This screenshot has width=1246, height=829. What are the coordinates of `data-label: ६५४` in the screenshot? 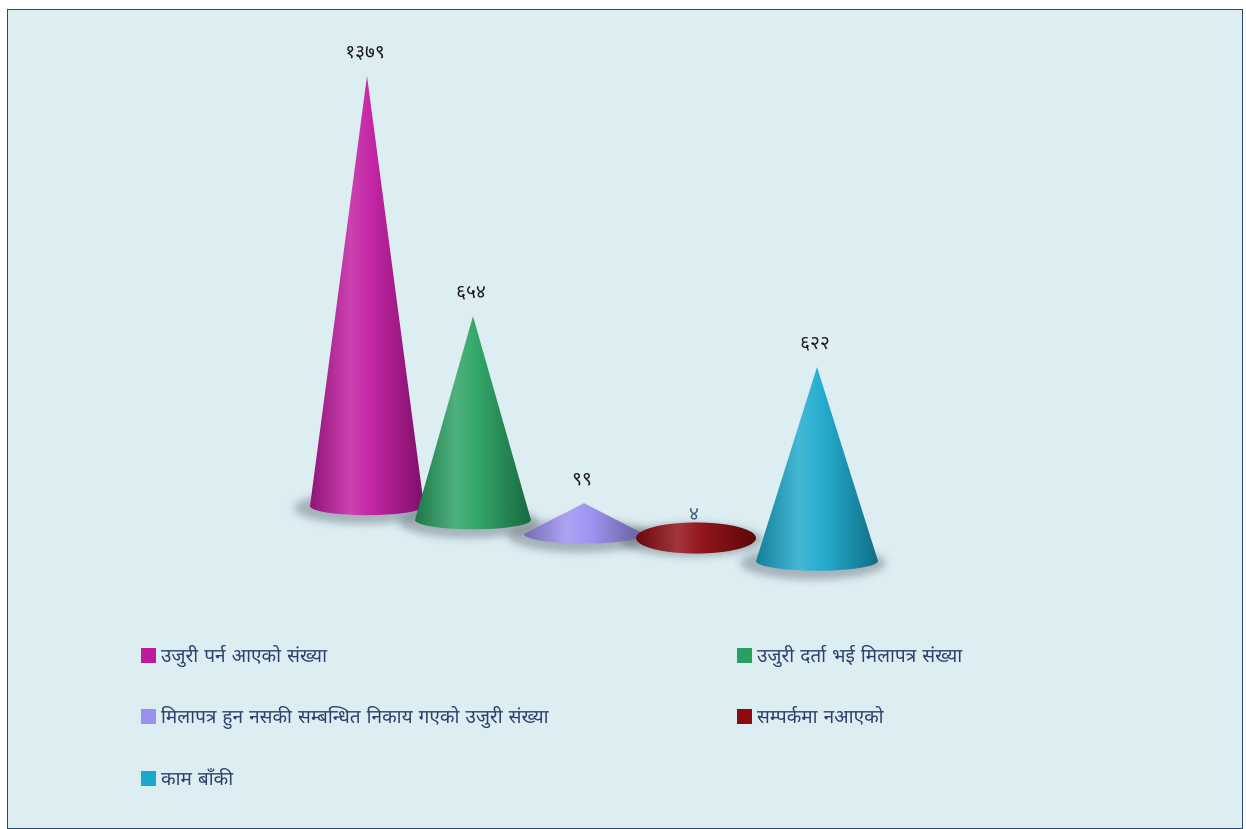 It's located at (471, 292).